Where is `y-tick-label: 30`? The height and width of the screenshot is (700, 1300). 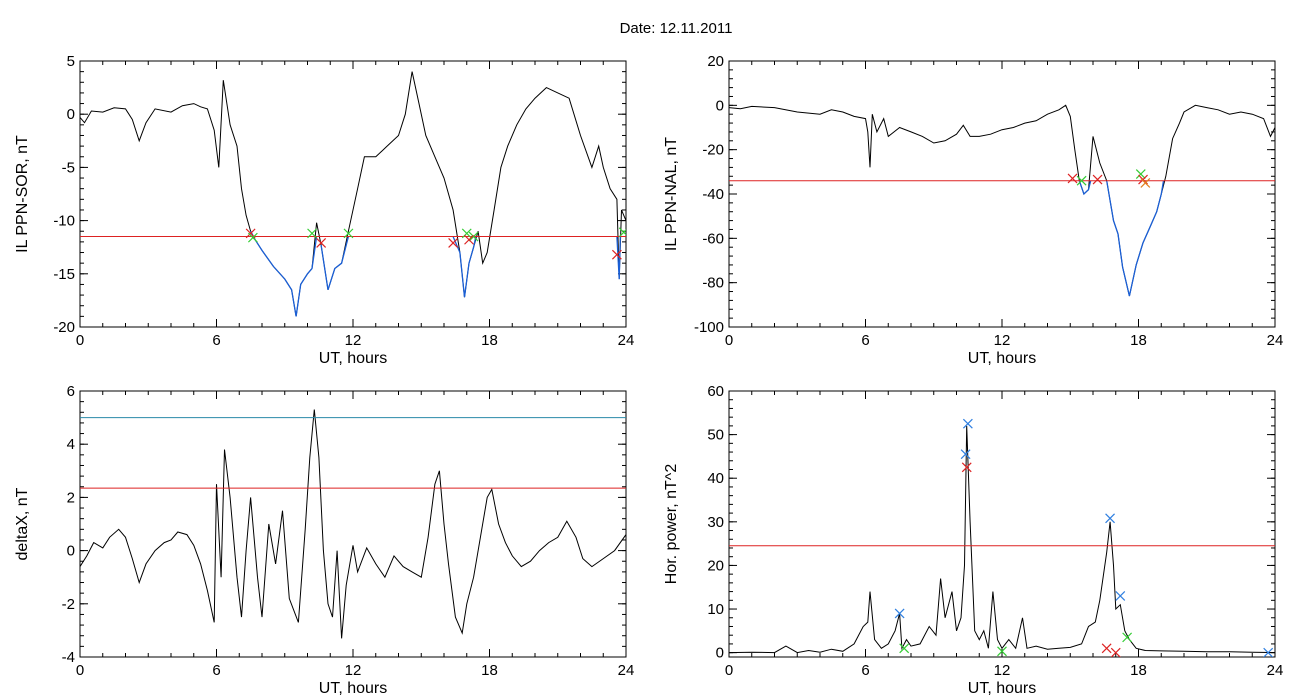 y-tick-label: 30 is located at coordinates (715, 522).